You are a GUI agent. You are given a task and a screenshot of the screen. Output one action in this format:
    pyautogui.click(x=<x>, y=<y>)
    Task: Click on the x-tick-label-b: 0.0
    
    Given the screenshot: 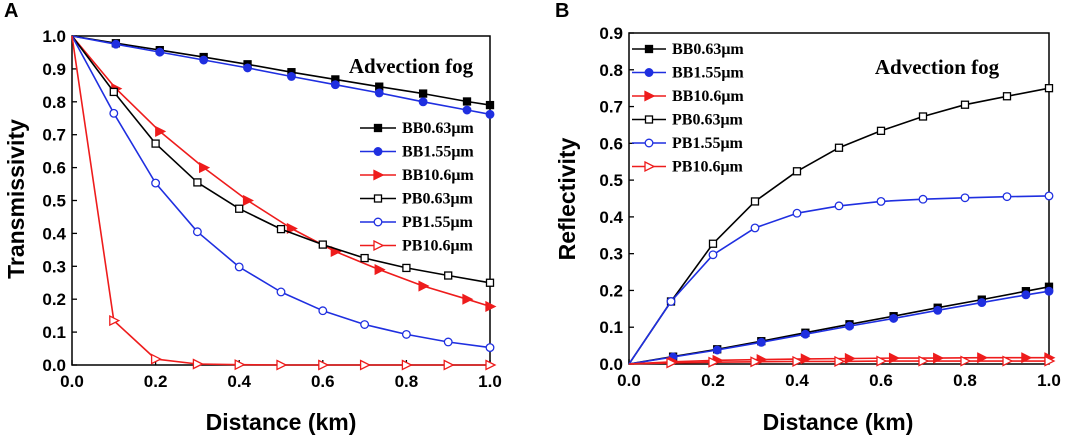 What is the action you would take?
    pyautogui.click(x=629, y=380)
    